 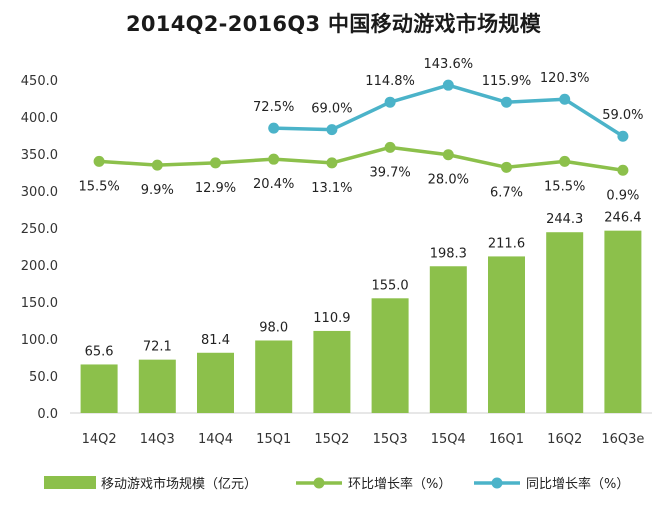 What do you see at coordinates (506, 439) in the screenshot?
I see `x-tick-label: 16Q1` at bounding box center [506, 439].